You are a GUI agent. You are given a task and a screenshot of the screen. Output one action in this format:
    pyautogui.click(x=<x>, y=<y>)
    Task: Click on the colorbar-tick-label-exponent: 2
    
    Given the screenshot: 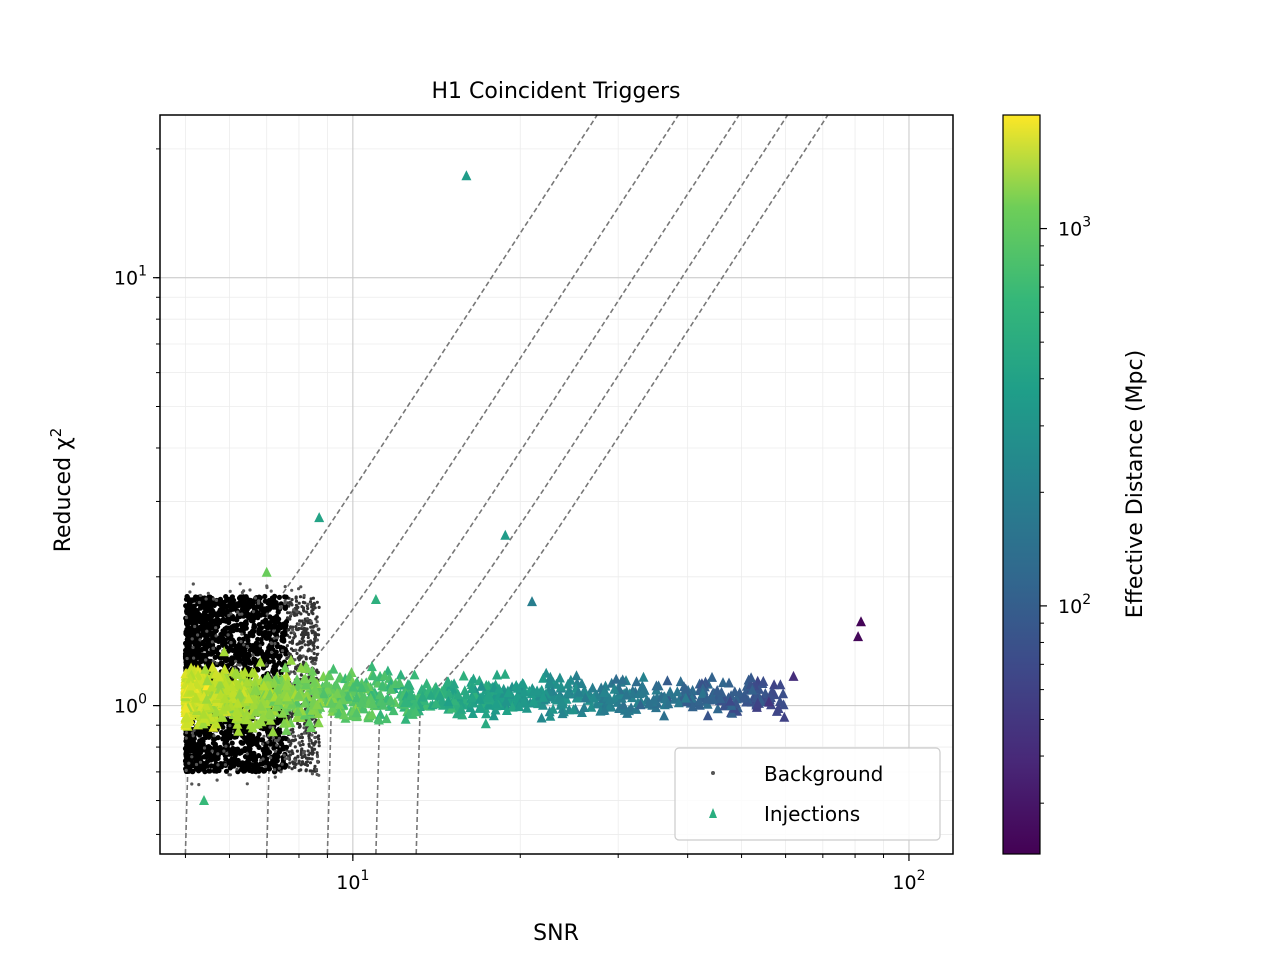 What is the action you would take?
    pyautogui.click(x=1086, y=600)
    